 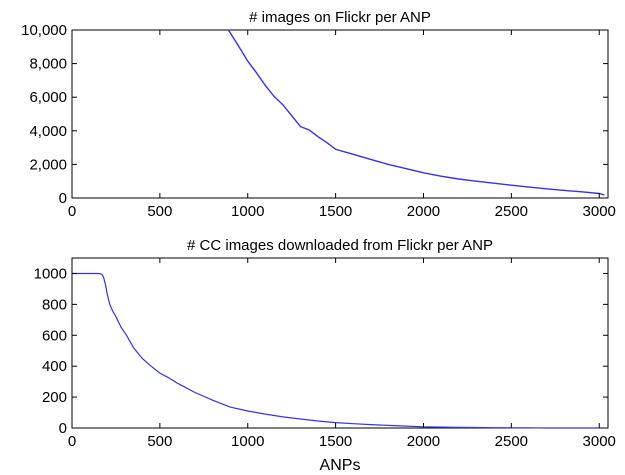 What do you see at coordinates (340, 17) in the screenshot?
I see `top-chart-title: # images on Flickr per ANP` at bounding box center [340, 17].